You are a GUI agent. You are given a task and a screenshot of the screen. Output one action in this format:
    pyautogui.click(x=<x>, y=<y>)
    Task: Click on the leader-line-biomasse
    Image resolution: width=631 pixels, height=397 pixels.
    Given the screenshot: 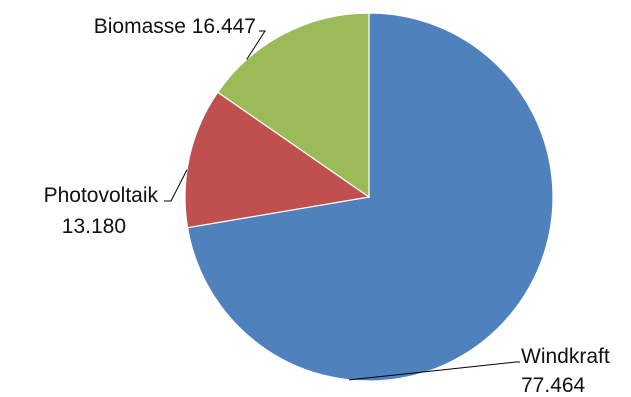 What is the action you would take?
    pyautogui.click(x=256, y=45)
    